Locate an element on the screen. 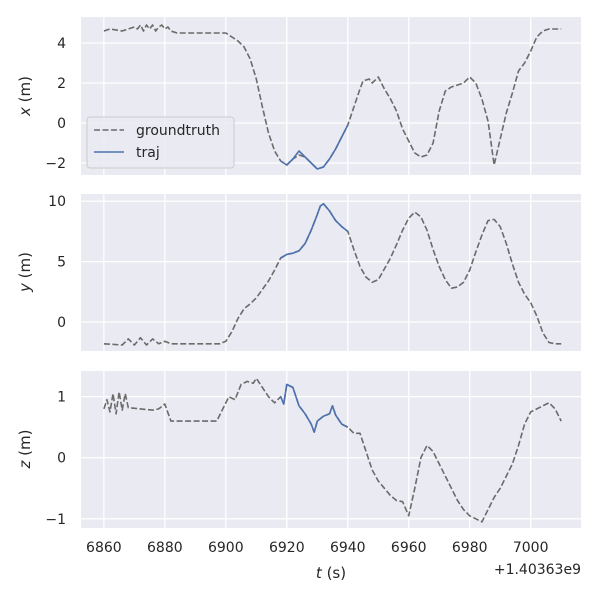 Image resolution: width=600 pixels, height=600 pixels. x-tick-label: 6860 is located at coordinates (104, 548).